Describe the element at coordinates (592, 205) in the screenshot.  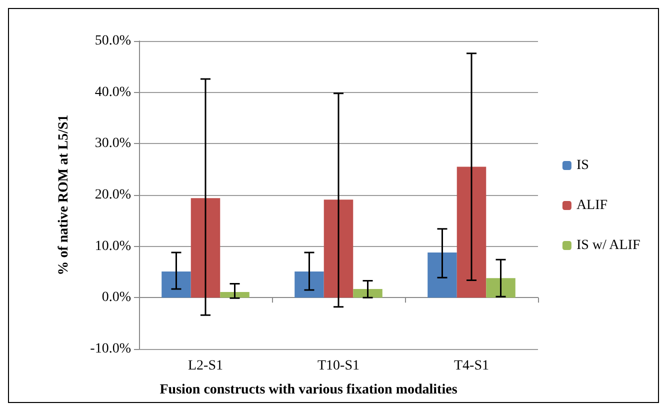
I see `legend-label: ALIF` at that location.